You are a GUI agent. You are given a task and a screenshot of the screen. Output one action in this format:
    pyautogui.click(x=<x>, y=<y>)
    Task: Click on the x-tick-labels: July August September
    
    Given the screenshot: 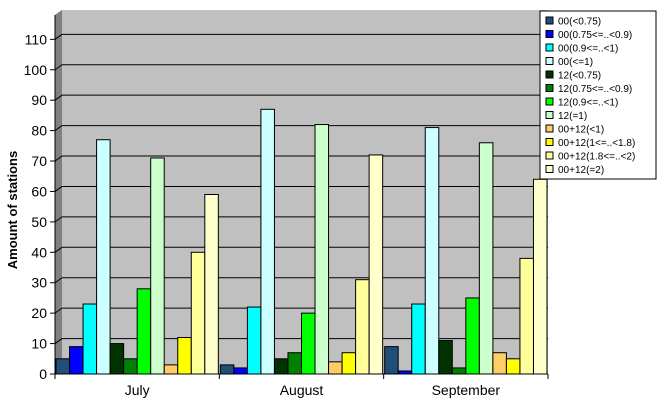 What is the action you would take?
    pyautogui.click(x=301, y=386)
    